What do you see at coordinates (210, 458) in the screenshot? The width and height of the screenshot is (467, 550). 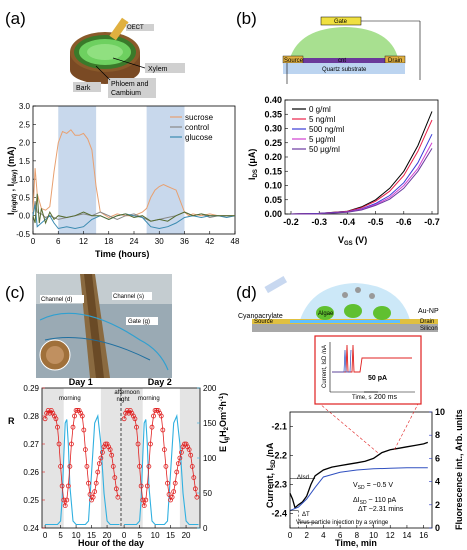 I see `y-tick-right-label-2: 100` at bounding box center [210, 458].